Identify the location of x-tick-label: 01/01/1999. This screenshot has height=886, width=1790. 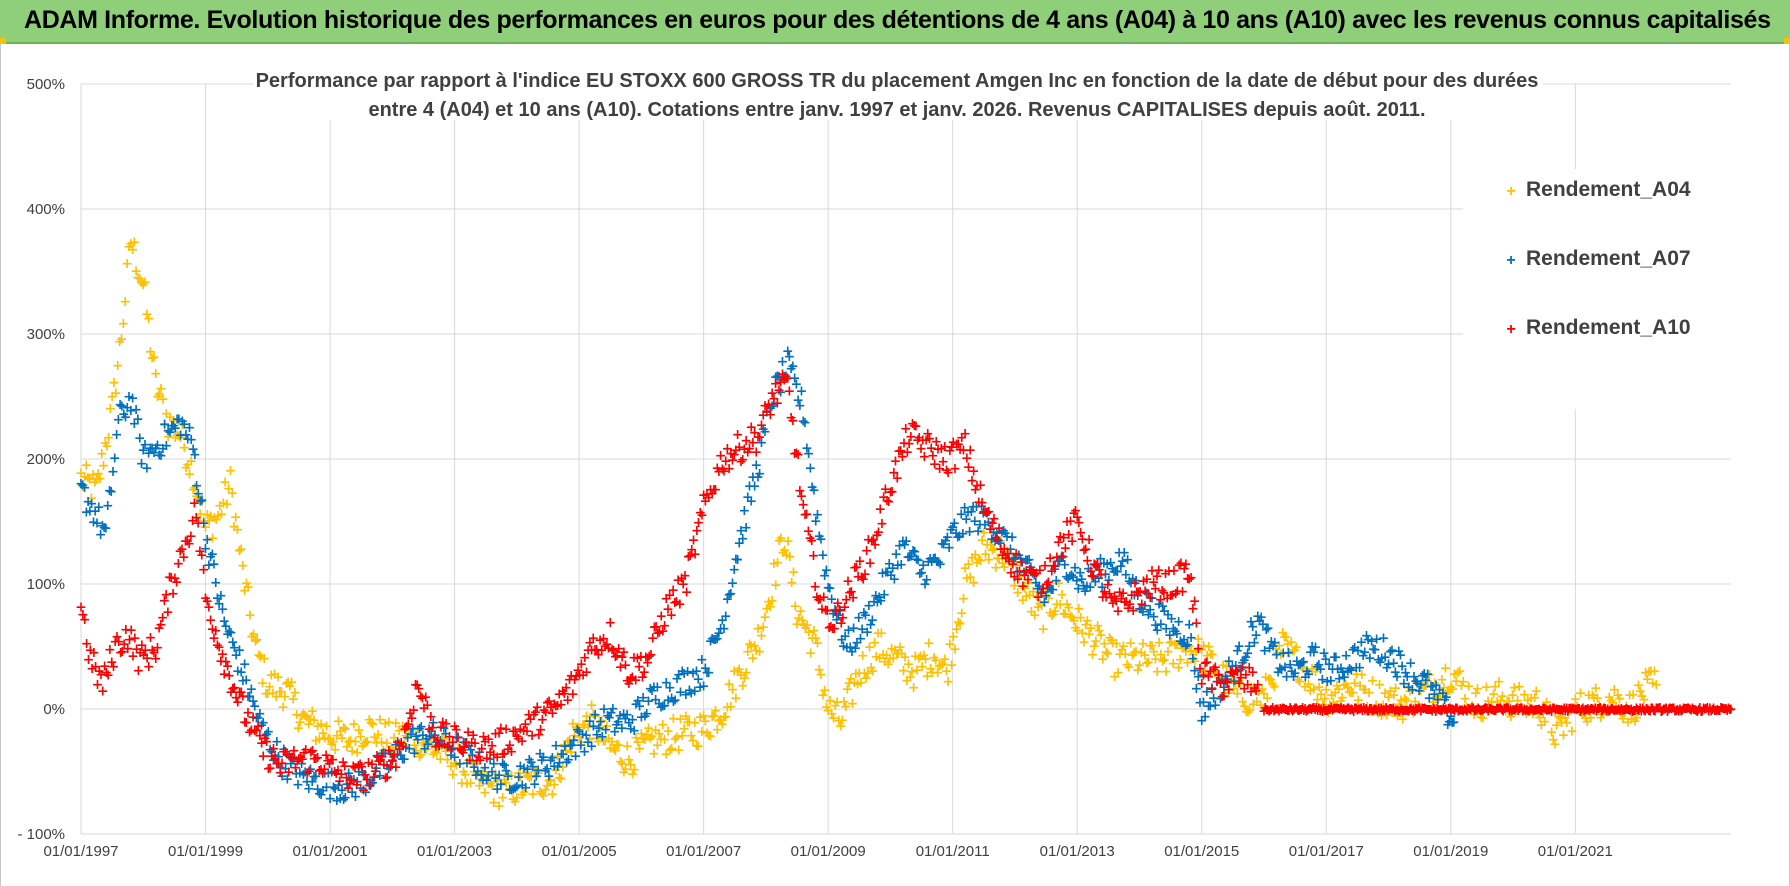
(205, 851).